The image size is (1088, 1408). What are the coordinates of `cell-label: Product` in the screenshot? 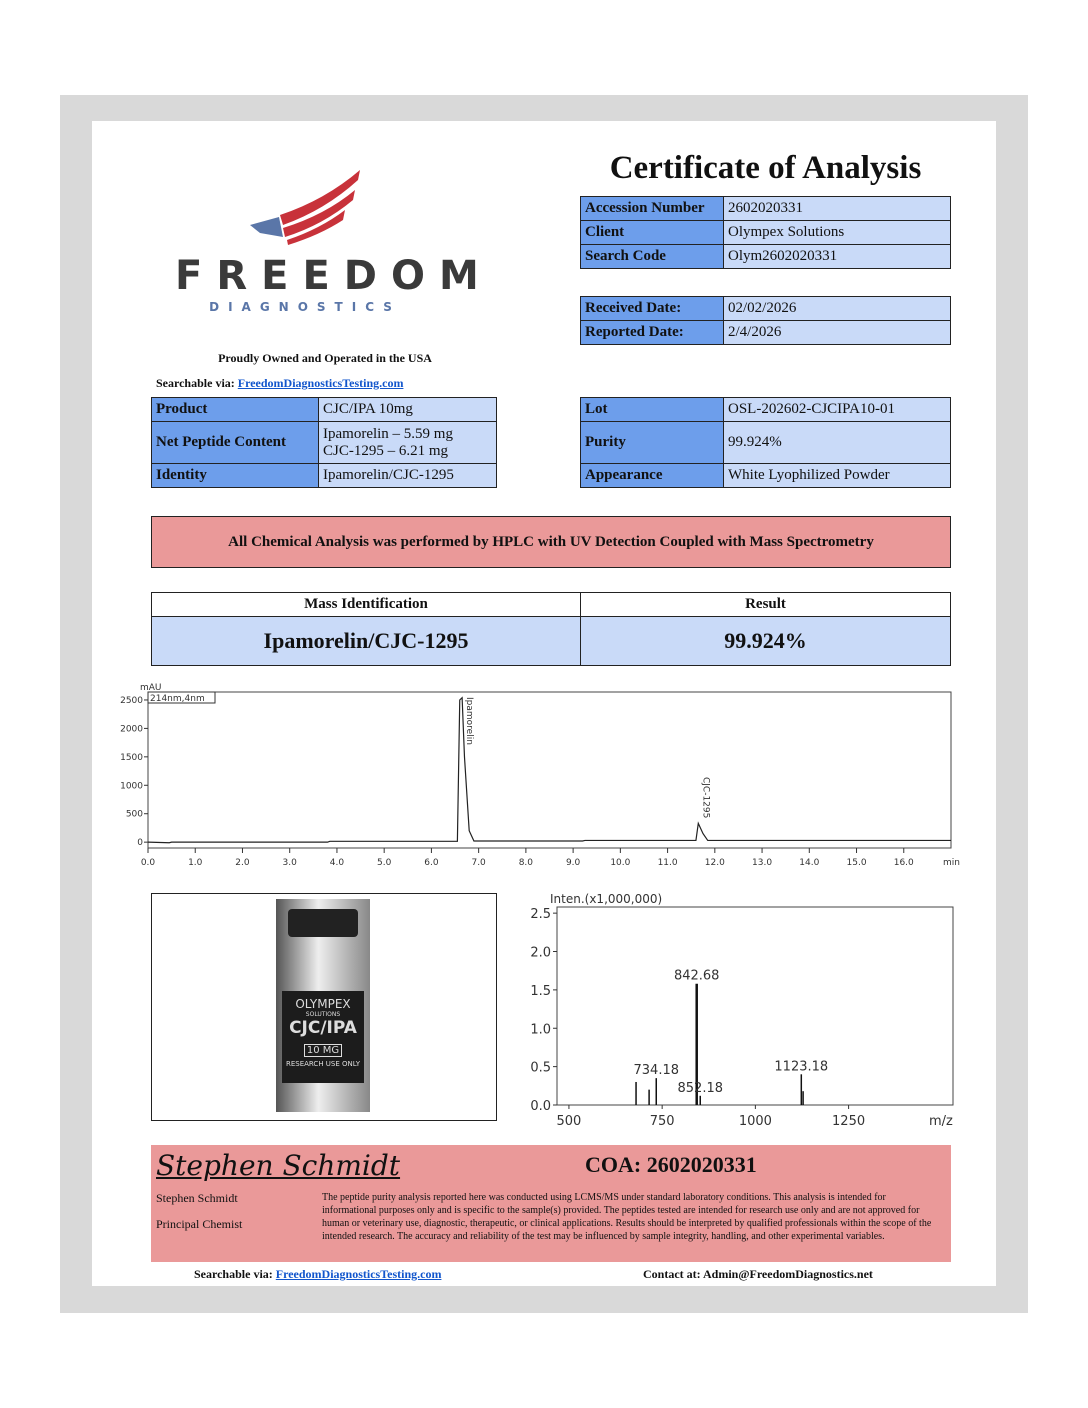 It's located at (235, 409).